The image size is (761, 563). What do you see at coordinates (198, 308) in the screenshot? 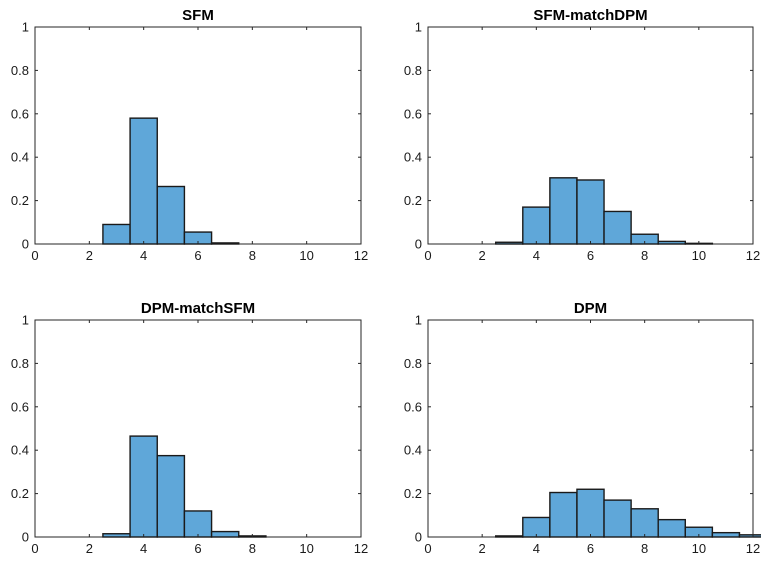
I see `panel-title: DPM-matchSFM` at bounding box center [198, 308].